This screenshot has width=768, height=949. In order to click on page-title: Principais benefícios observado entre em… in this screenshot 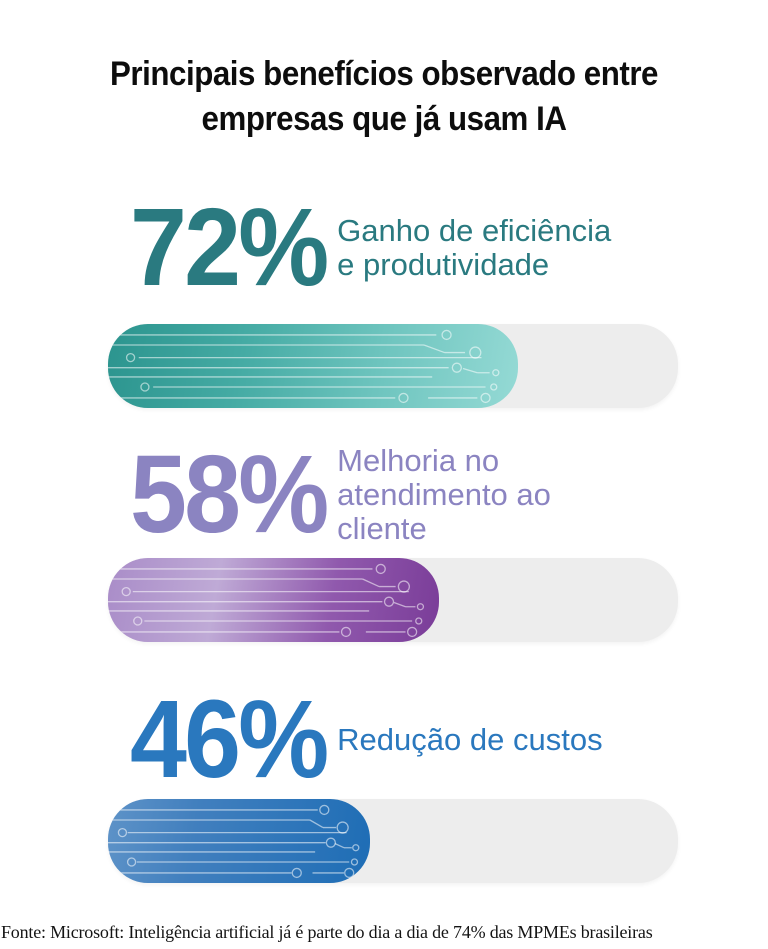, I will do `click(384, 97)`.